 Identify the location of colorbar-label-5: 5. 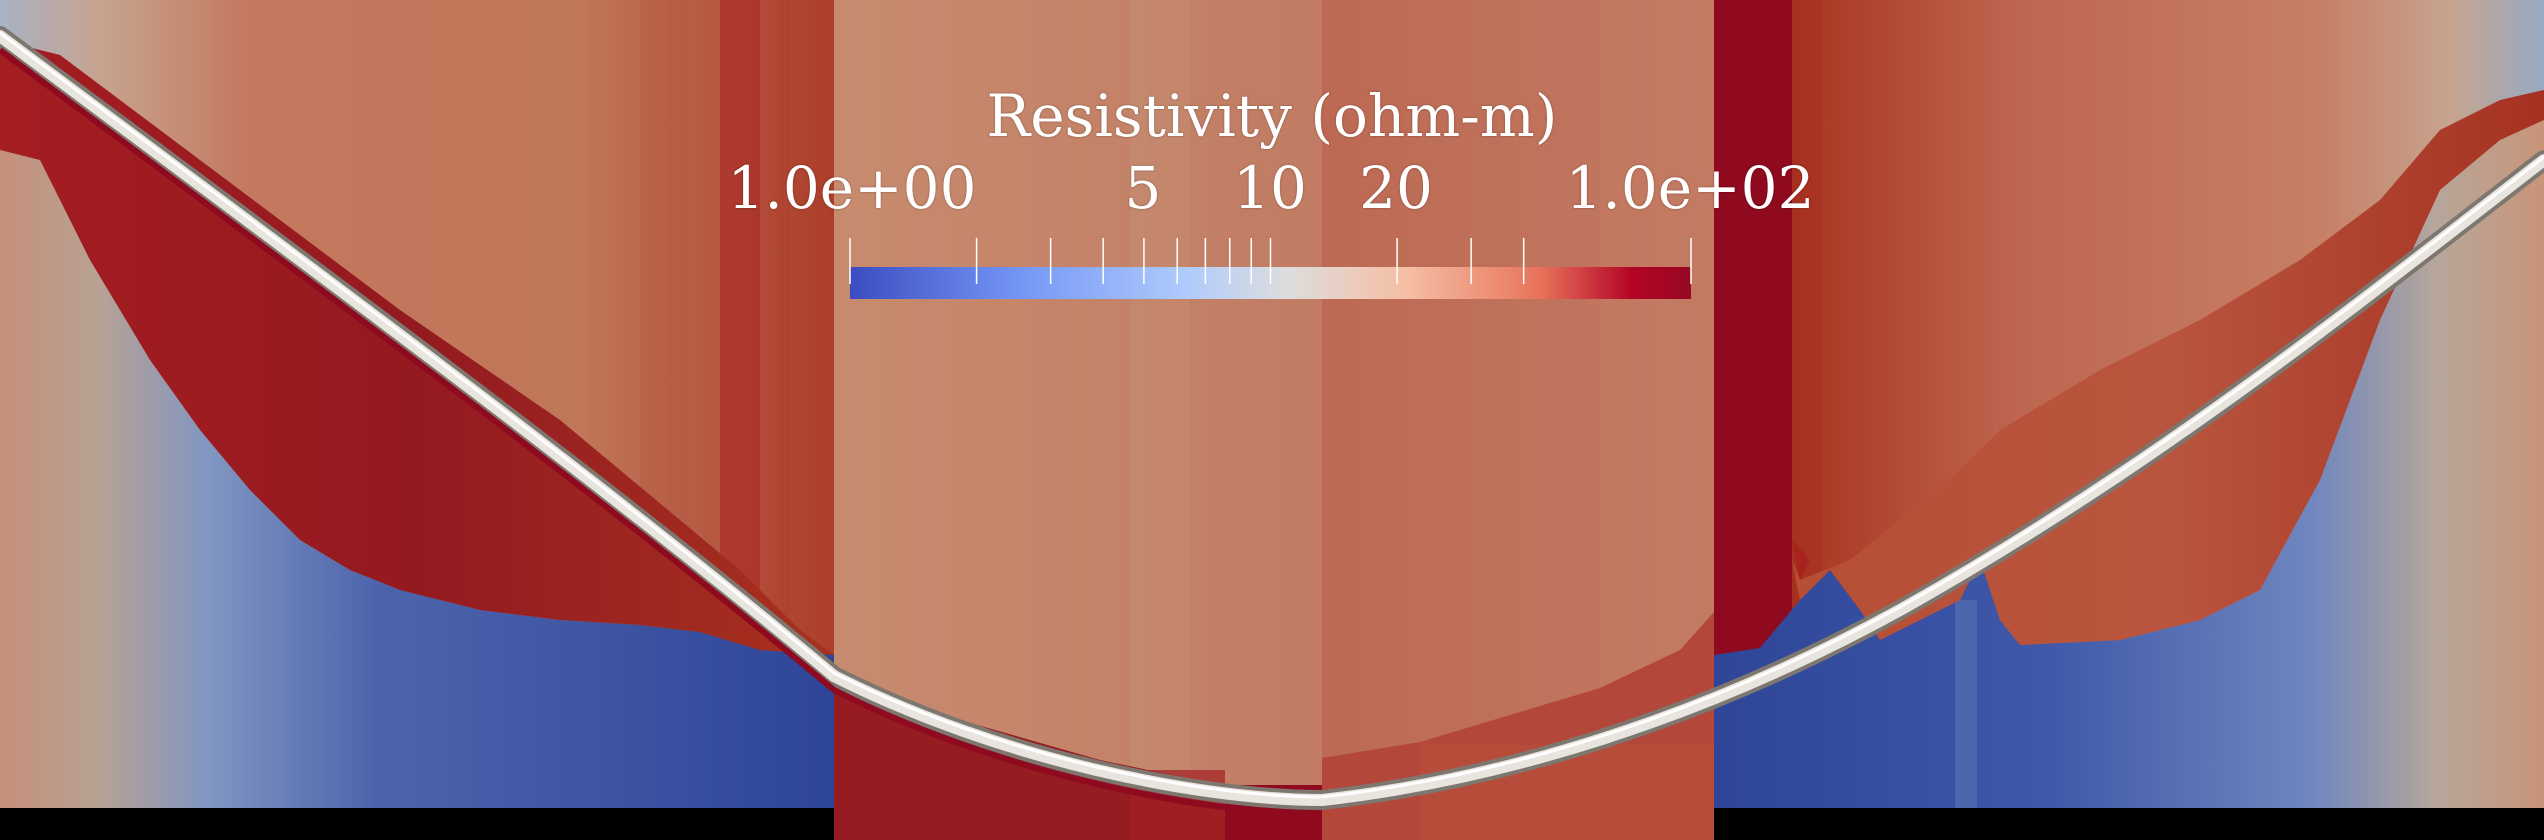
(1143, 188).